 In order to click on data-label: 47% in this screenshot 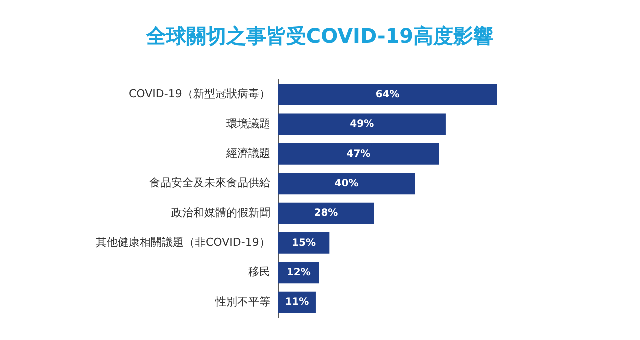, I will do `click(358, 154)`.